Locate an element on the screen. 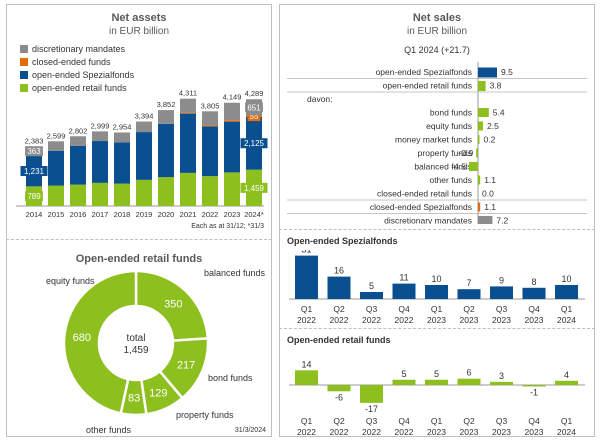 This screenshot has height=442, width=600. legend-spezial: open-ended Spezialfonds is located at coordinates (77, 75).